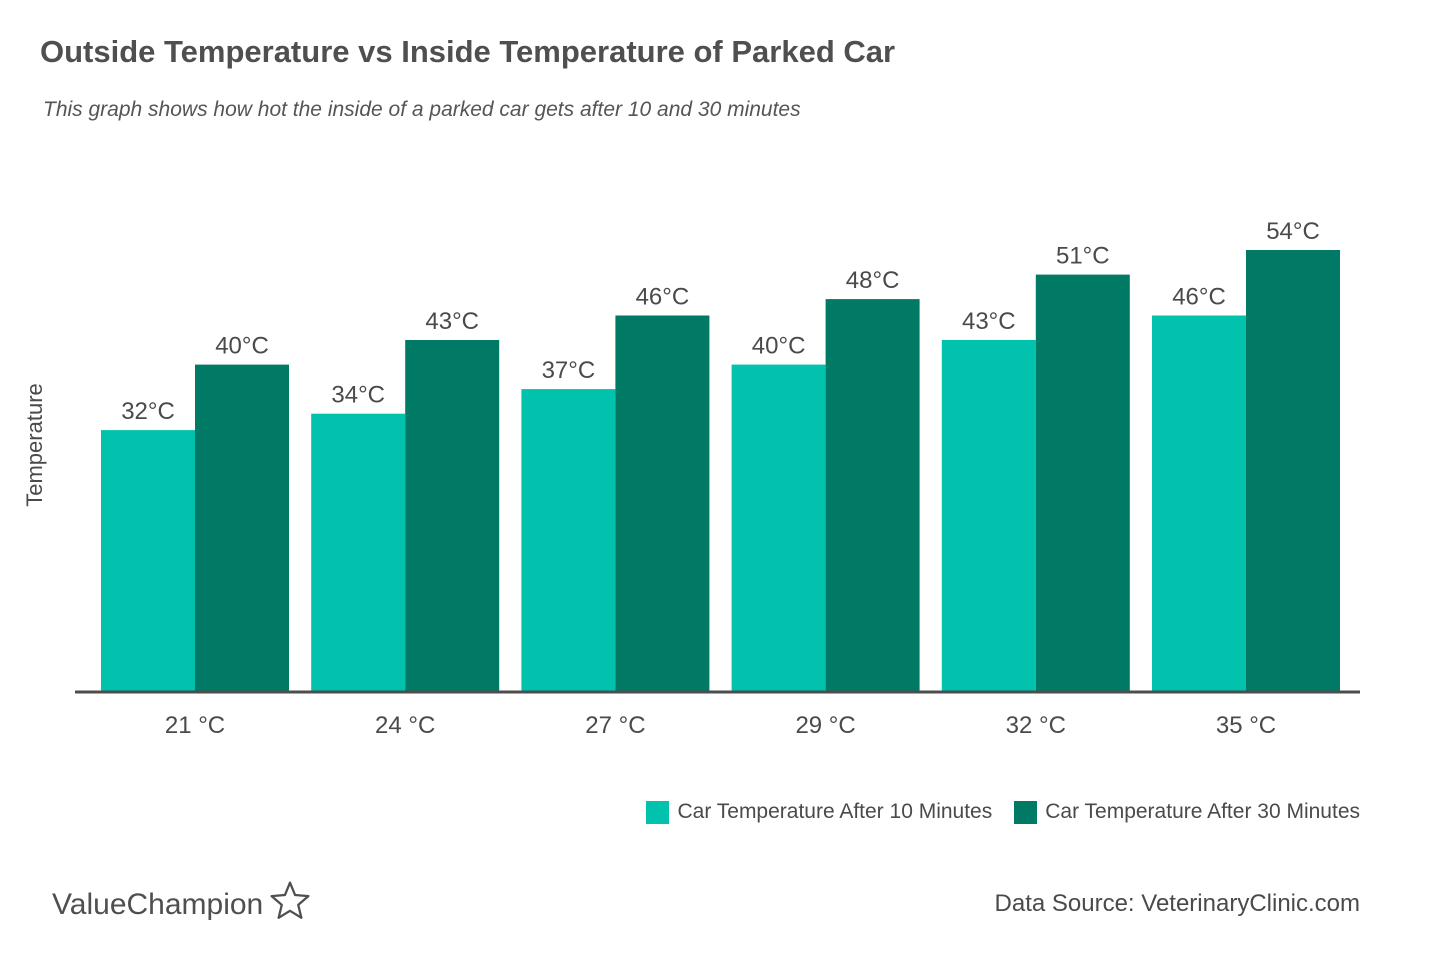  What do you see at coordinates (569, 370) in the screenshot?
I see `data-label-10-min-3: 37°C` at bounding box center [569, 370].